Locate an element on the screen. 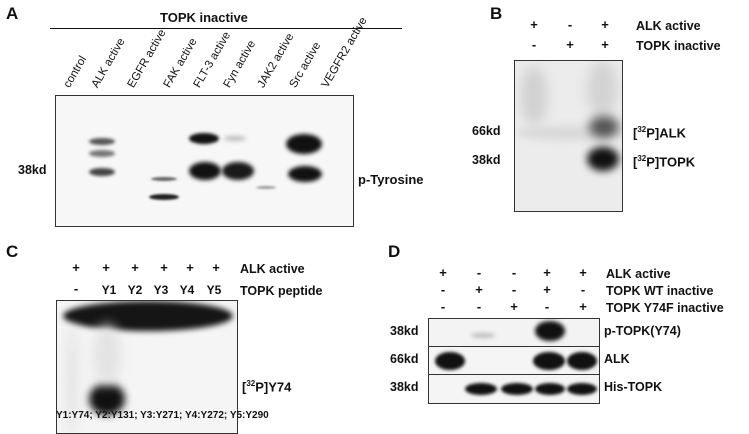 Image resolution: width=749 pixels, height=434 pixels. panel-b-row-label: TOPK inactive is located at coordinates (678, 46).